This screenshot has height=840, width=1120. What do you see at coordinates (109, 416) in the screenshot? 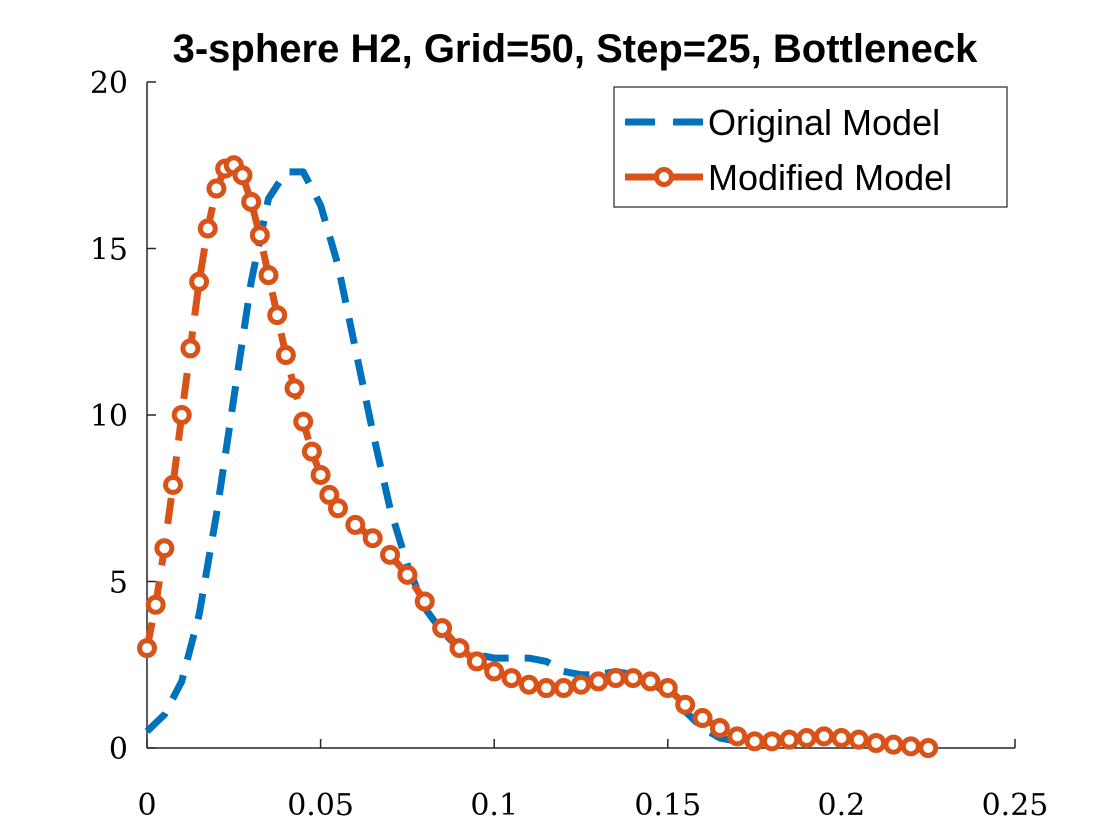
I see `y-tick-label: 10` at bounding box center [109, 416].